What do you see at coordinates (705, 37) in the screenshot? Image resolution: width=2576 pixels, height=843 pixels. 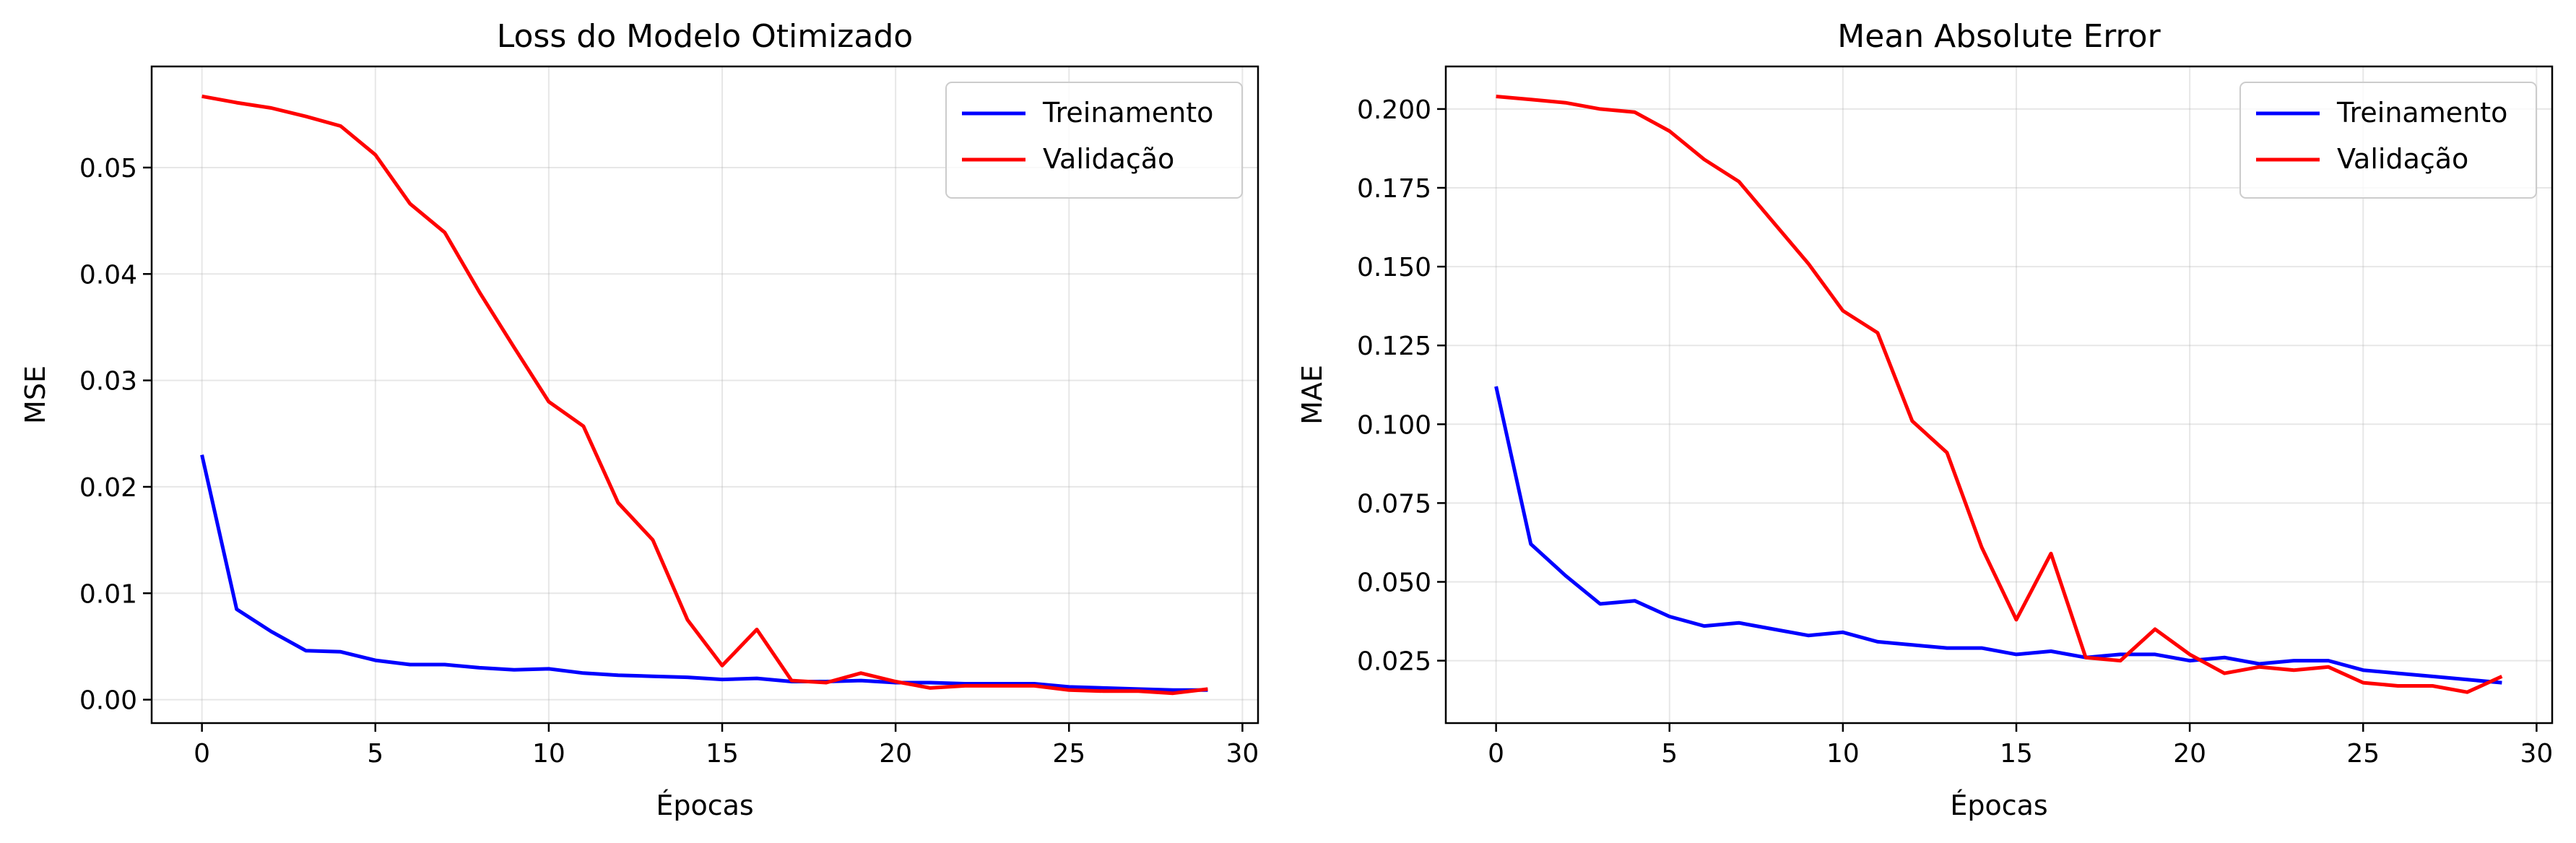 I see `mse-chart-title: Loss do Modelo Otimizado` at bounding box center [705, 37].